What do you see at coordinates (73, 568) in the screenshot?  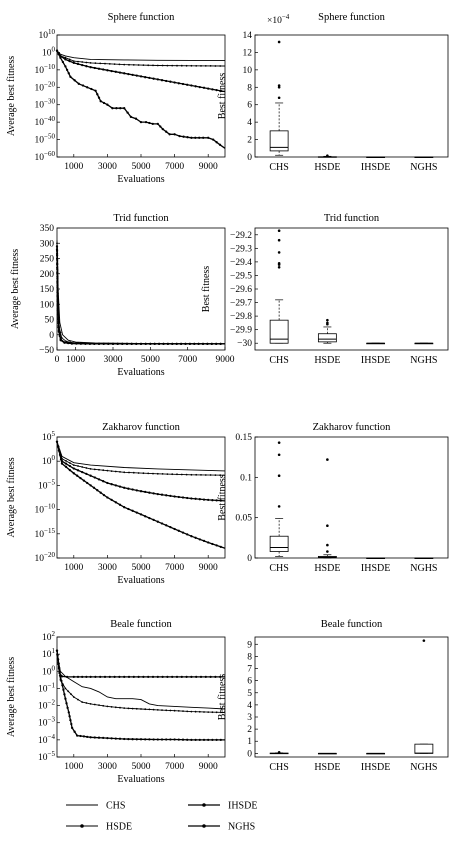 I see `x-tick-label: 1000` at bounding box center [73, 568].